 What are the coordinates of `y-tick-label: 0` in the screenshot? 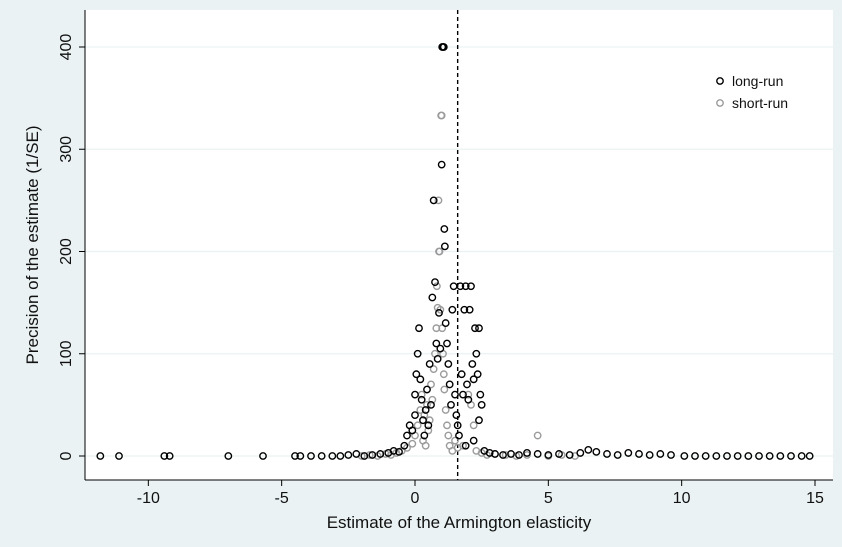 It's located at (66, 455).